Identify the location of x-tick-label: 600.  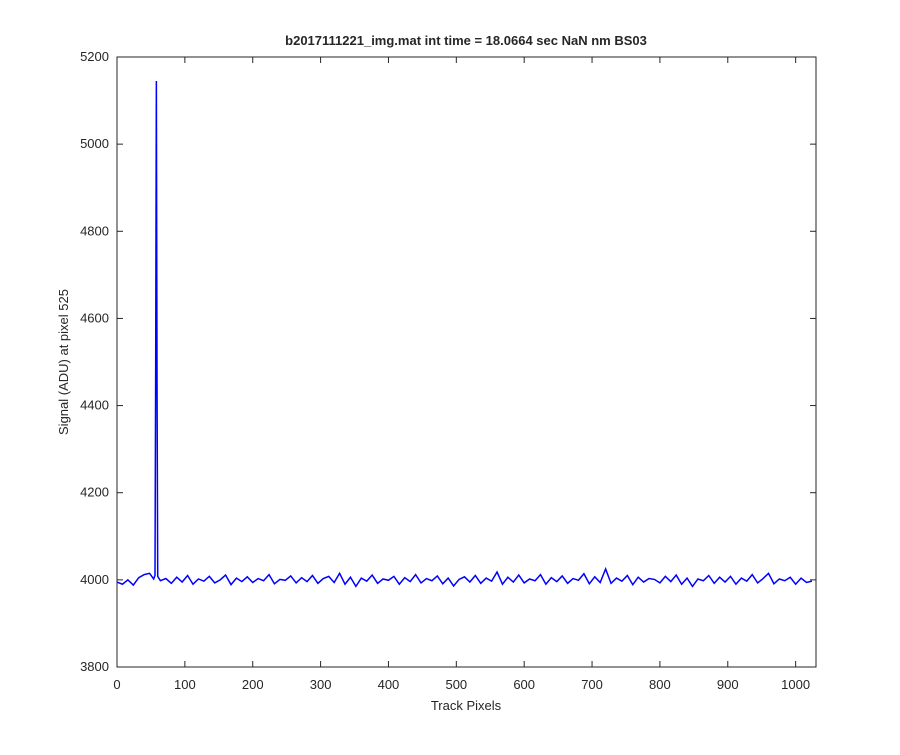
(524, 684).